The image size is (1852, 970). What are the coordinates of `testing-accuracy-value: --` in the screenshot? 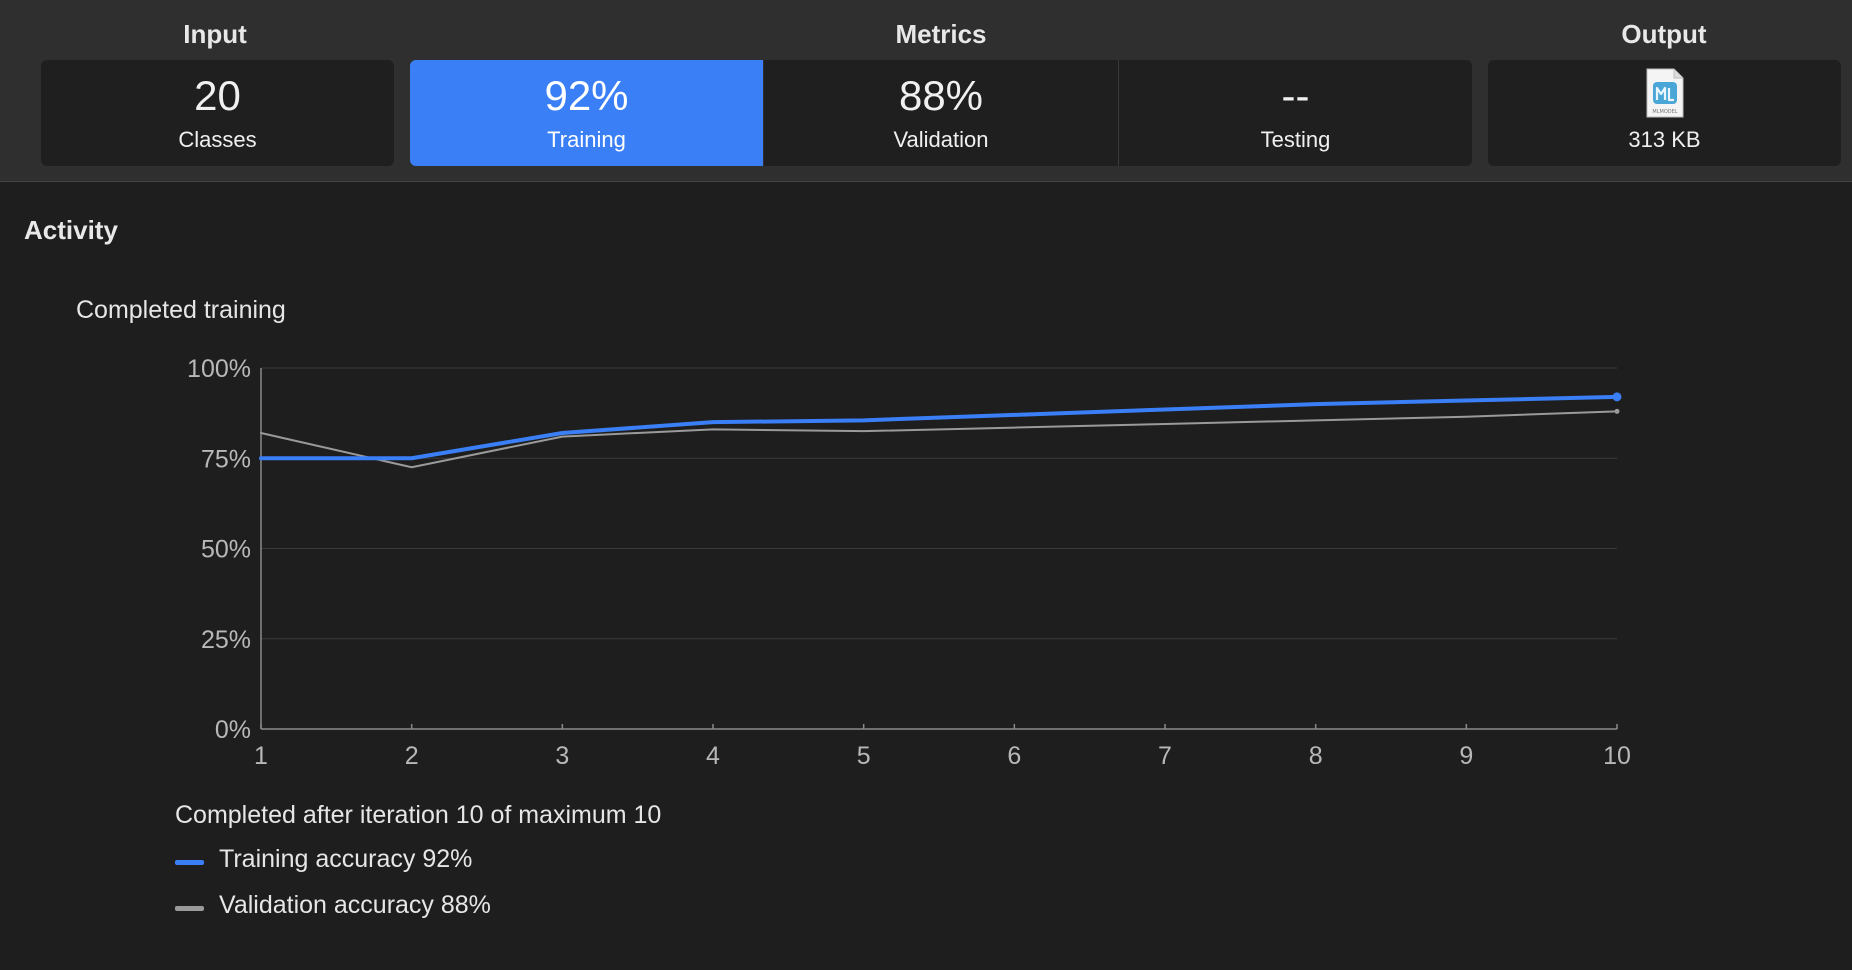 It's located at (1295, 95).